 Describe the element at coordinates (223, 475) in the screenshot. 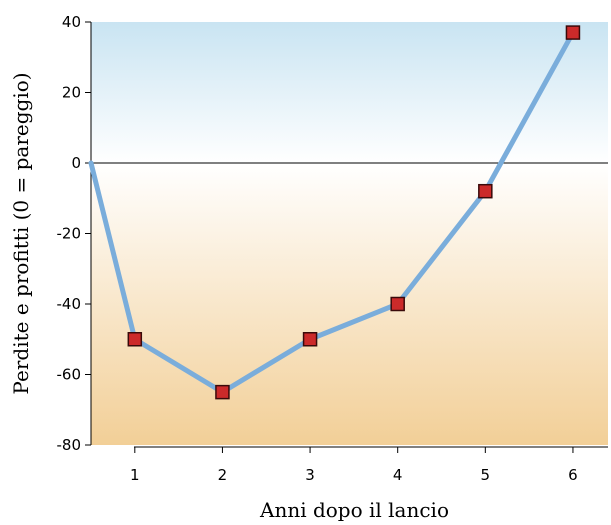

I see `x-tick-label: 2` at that location.